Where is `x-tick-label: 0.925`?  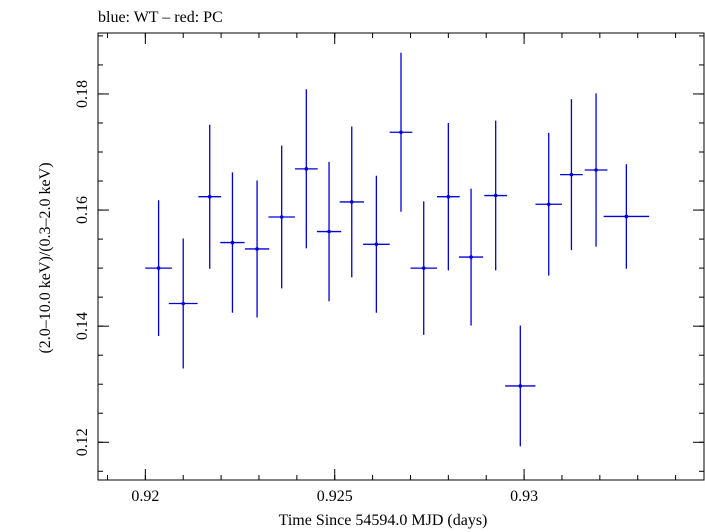 x-tick-label: 0.925 is located at coordinates (335, 496).